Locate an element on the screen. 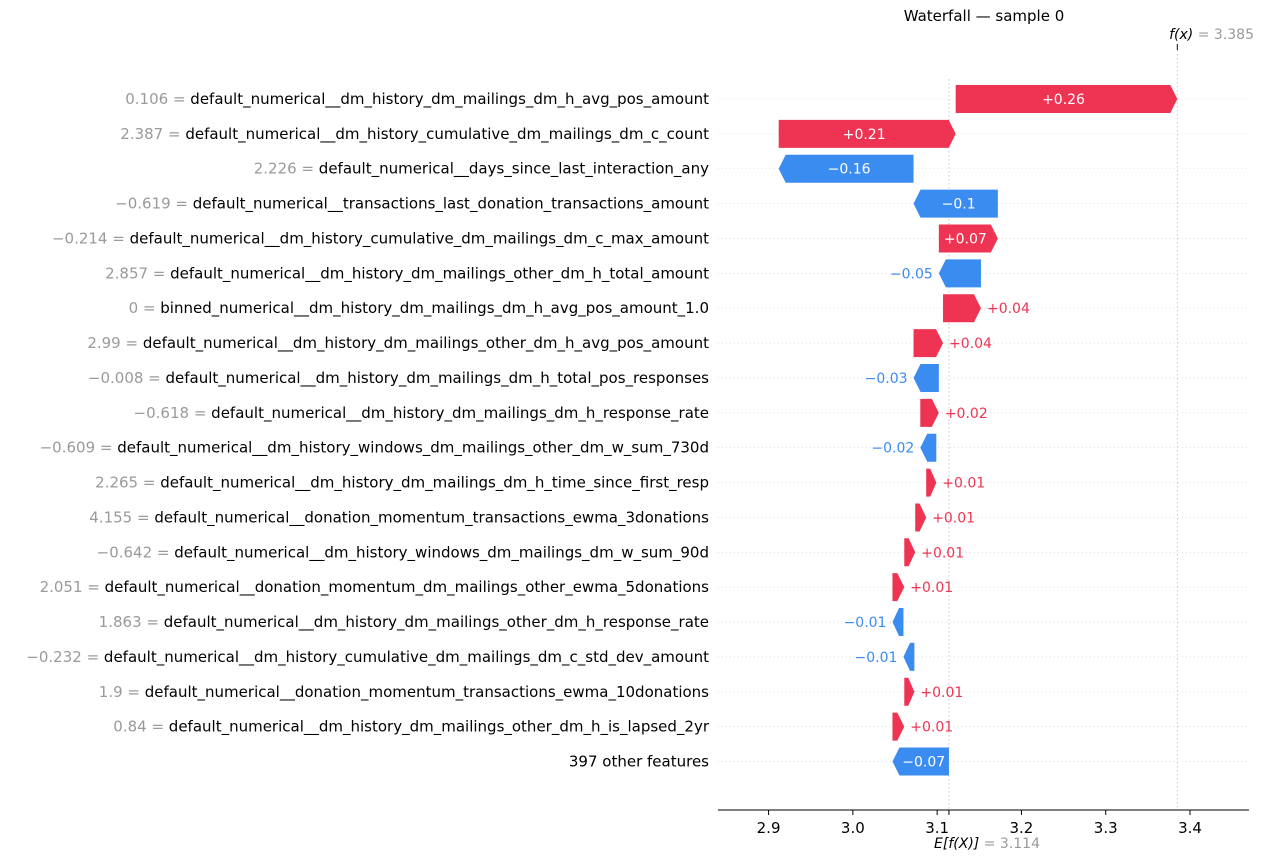 The height and width of the screenshot is (860, 1270). bar-value-label: −0.07 is located at coordinates (923, 763).